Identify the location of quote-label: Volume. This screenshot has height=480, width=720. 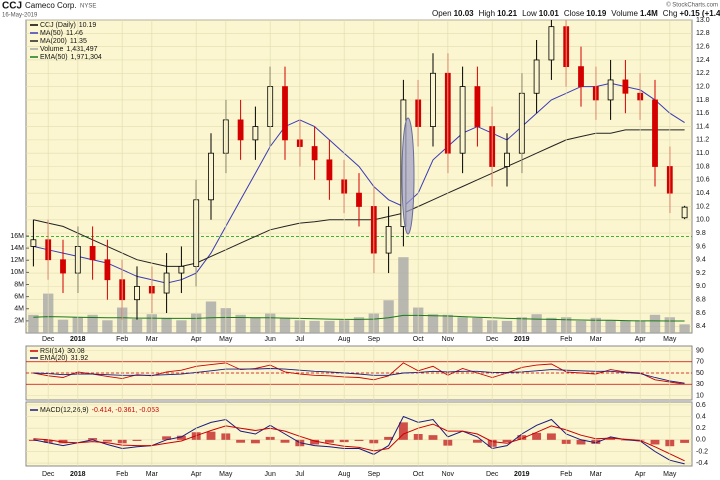
(624, 13).